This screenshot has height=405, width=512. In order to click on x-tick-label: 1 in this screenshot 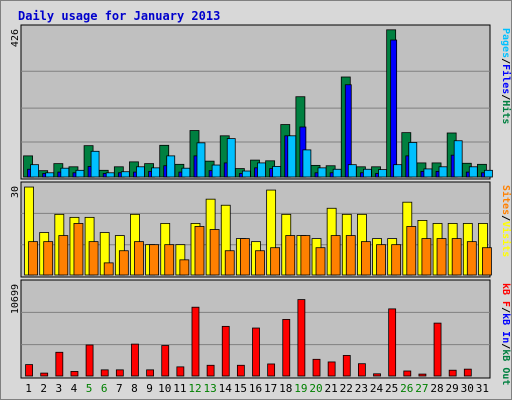, I will do `click(28, 388)`.